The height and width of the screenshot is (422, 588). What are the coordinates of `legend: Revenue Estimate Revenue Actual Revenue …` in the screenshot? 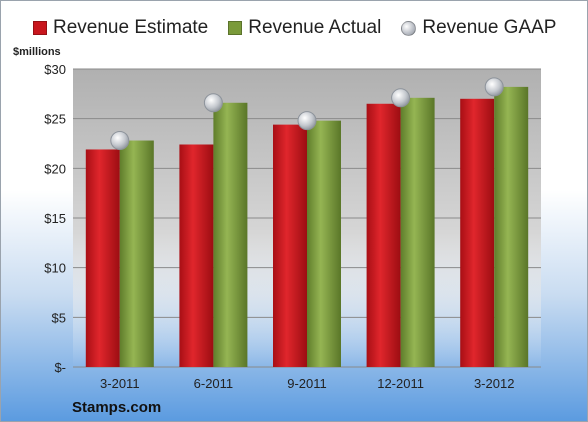 It's located at (304, 28).